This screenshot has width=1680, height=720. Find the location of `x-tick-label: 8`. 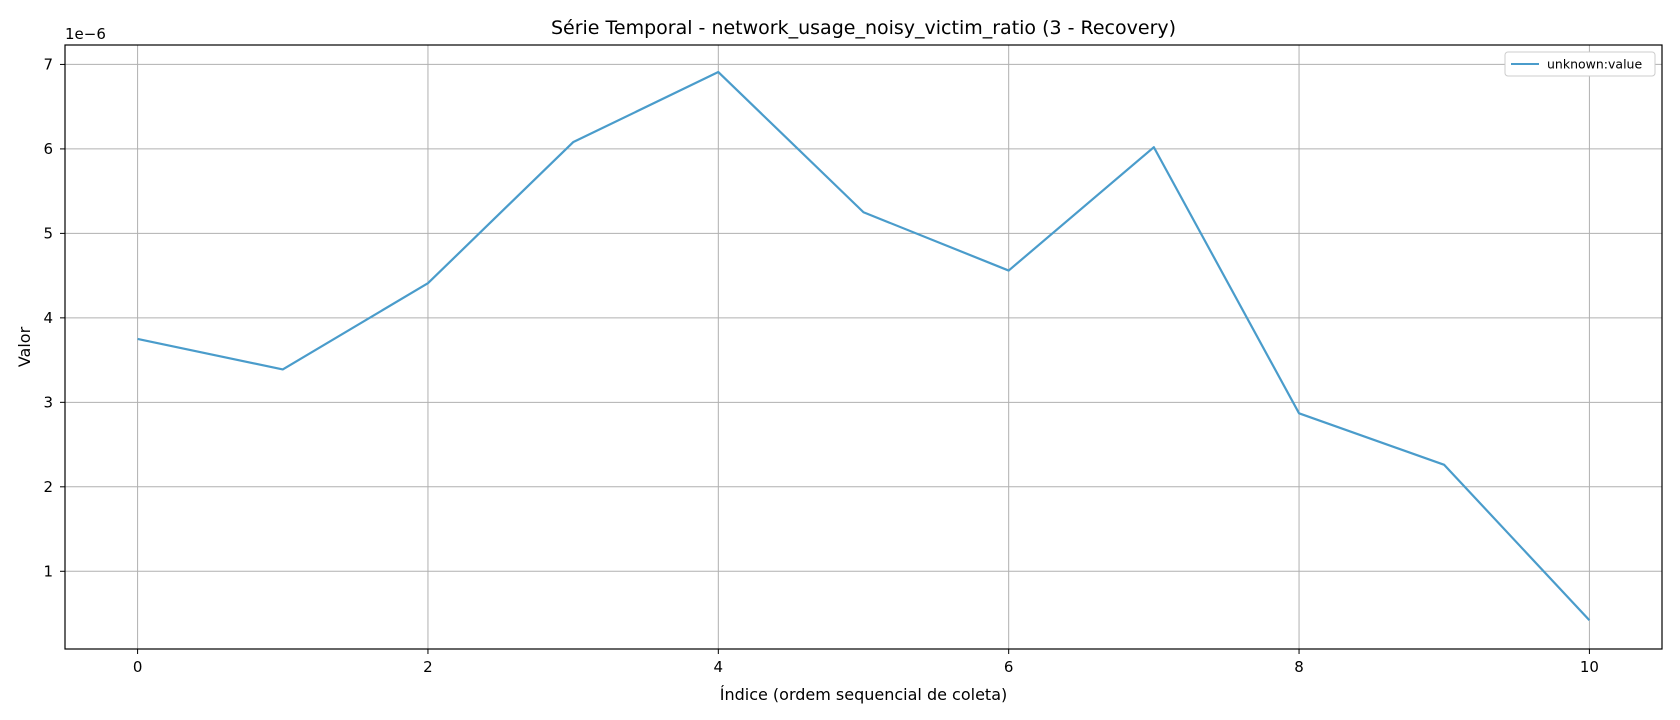

x-tick-label: 8 is located at coordinates (1299, 667).